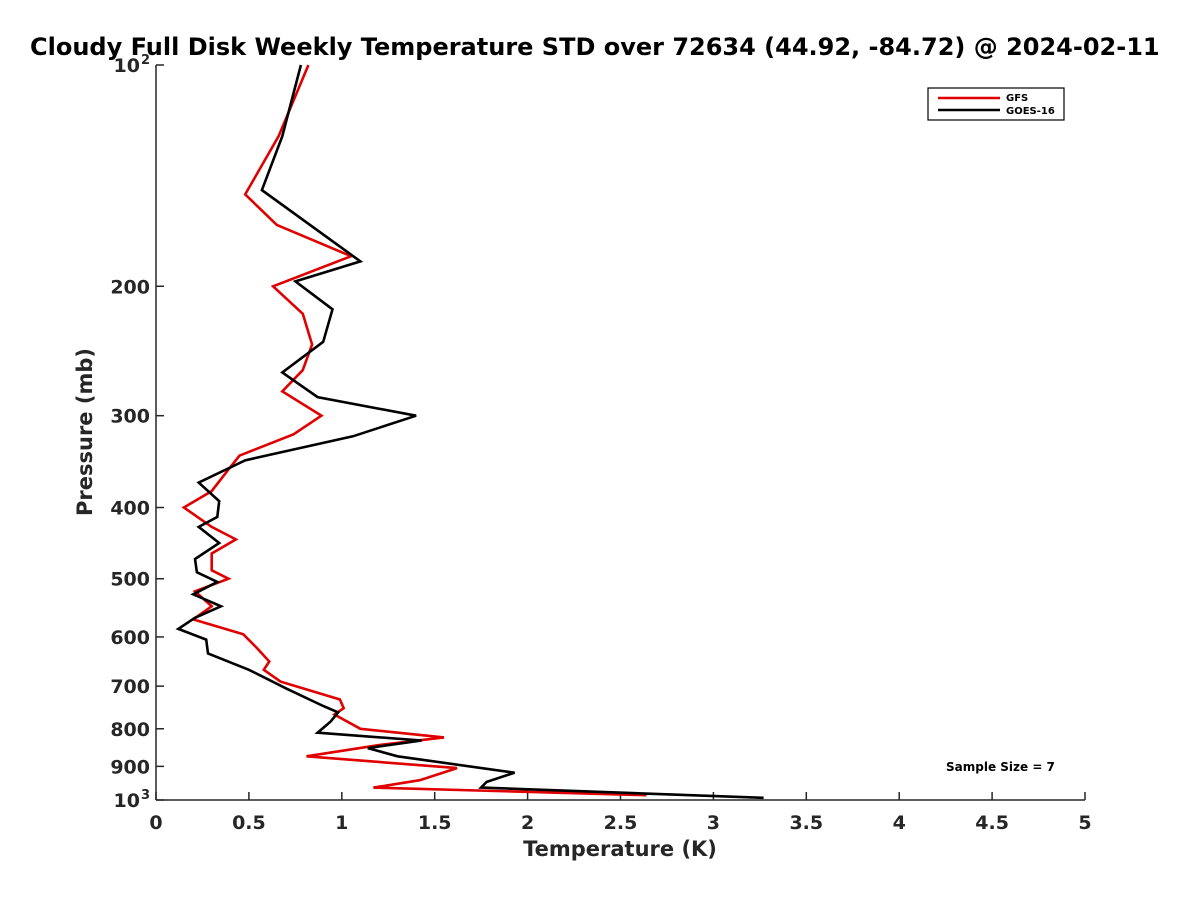 Image resolution: width=1200 pixels, height=900 pixels. I want to click on legend-label-gfs: GFS, so click(1017, 98).